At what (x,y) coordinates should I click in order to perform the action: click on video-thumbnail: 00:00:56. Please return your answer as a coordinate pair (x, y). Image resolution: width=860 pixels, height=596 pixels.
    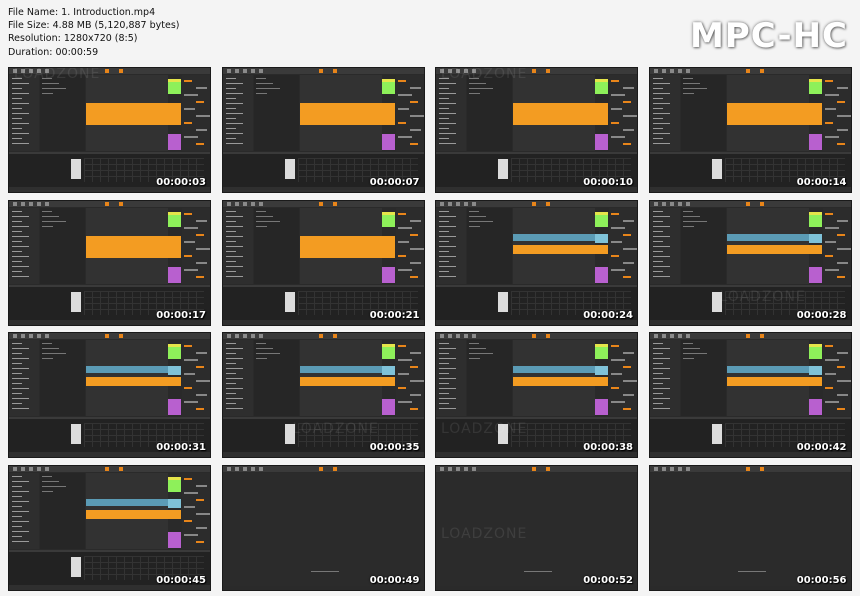
    Looking at the image, I should click on (750, 527).